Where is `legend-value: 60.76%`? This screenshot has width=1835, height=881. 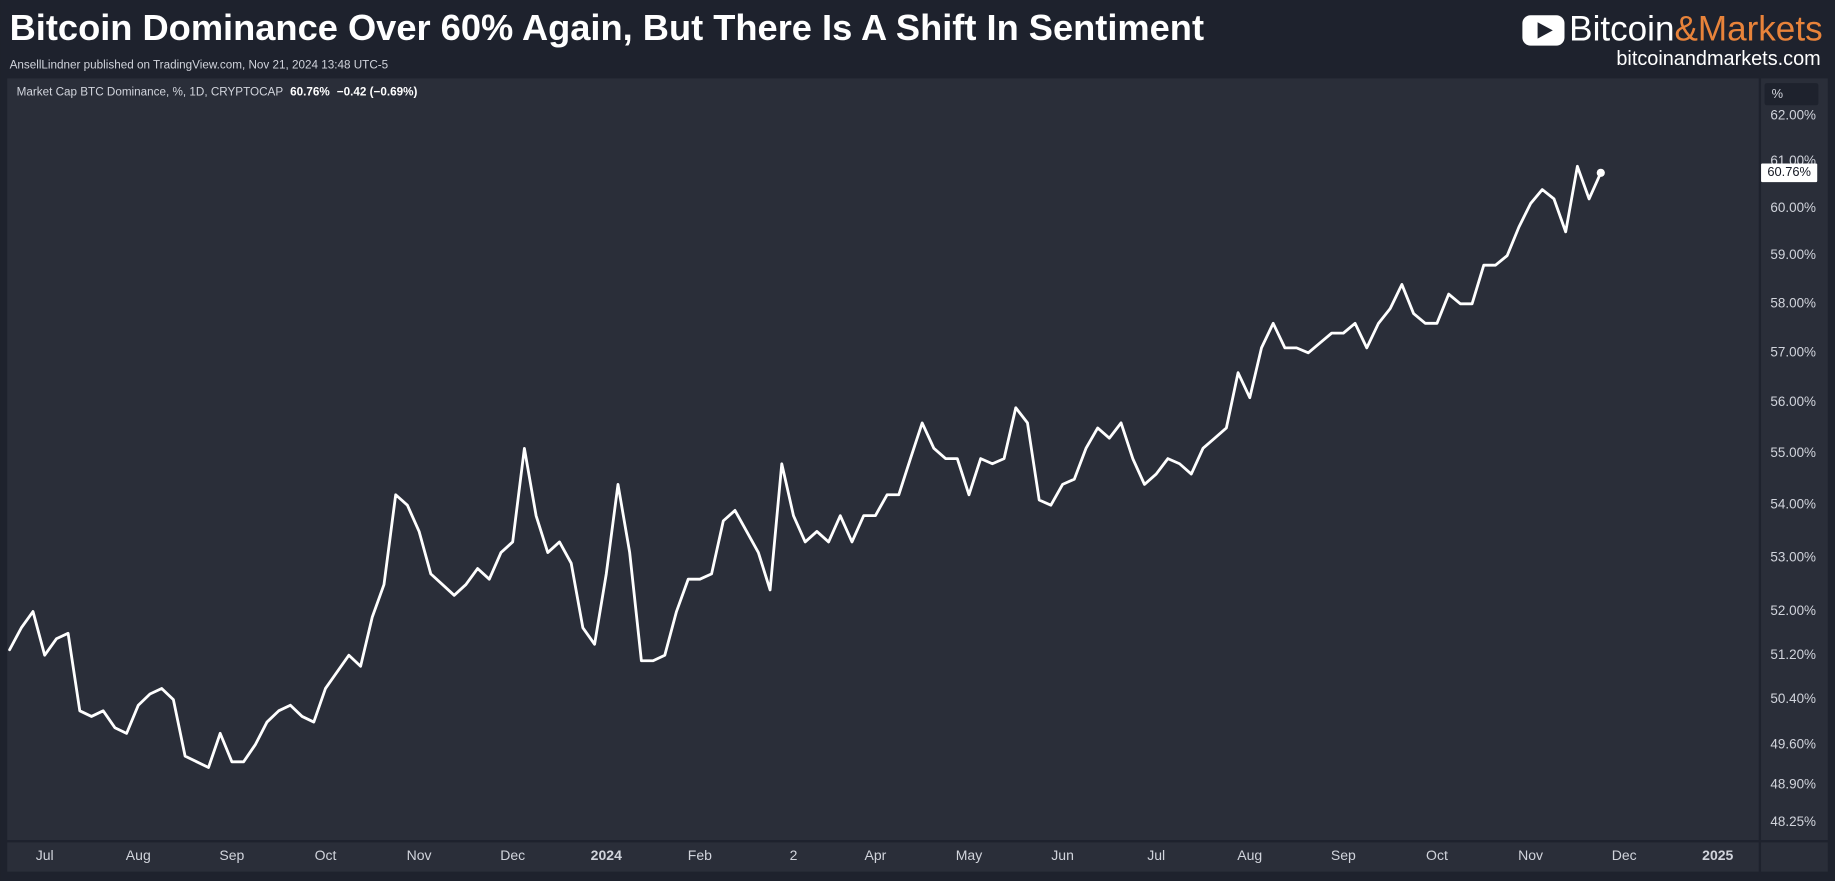
legend-value: 60.76% is located at coordinates (310, 92).